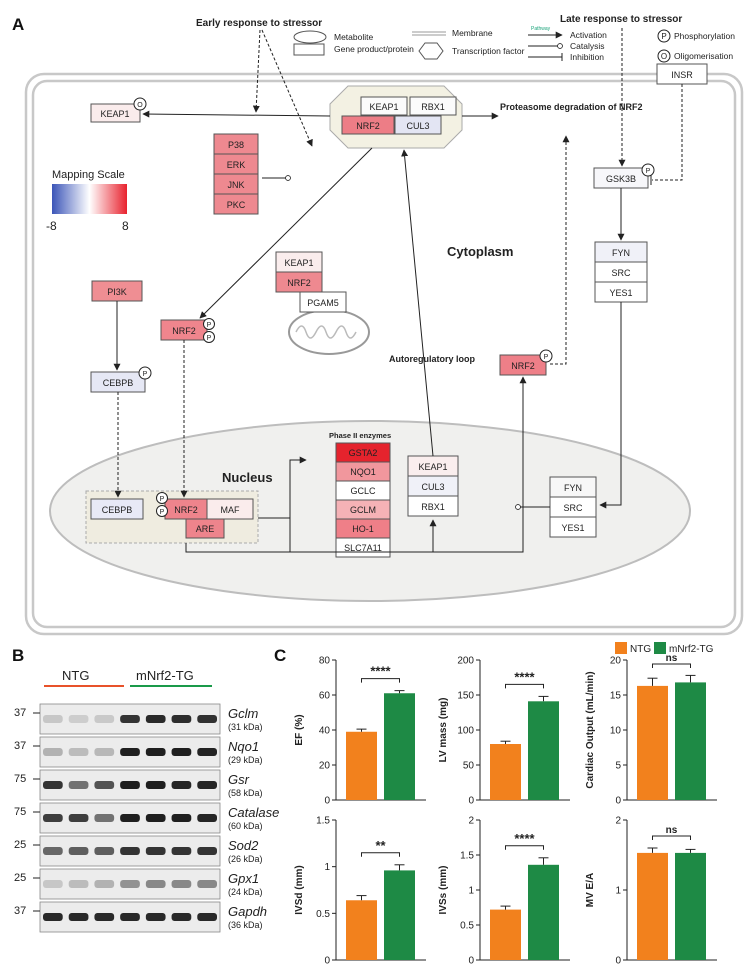 The width and height of the screenshot is (756, 971). Describe the element at coordinates (165, 675) in the screenshot. I see `group-tg-label: mNrf2-TG` at that location.